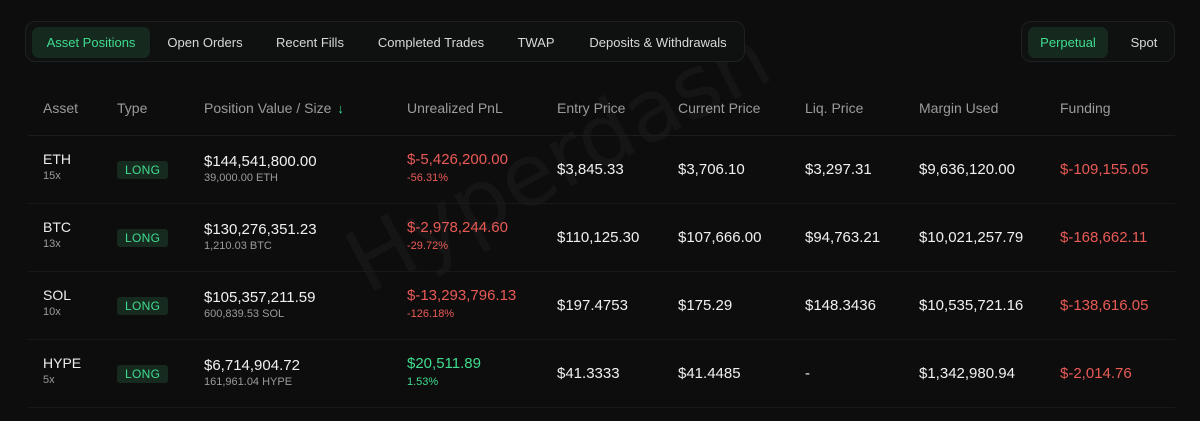 The image size is (1200, 421). What do you see at coordinates (241, 178) in the screenshot?
I see `position-size: 39,000.00 ETH` at bounding box center [241, 178].